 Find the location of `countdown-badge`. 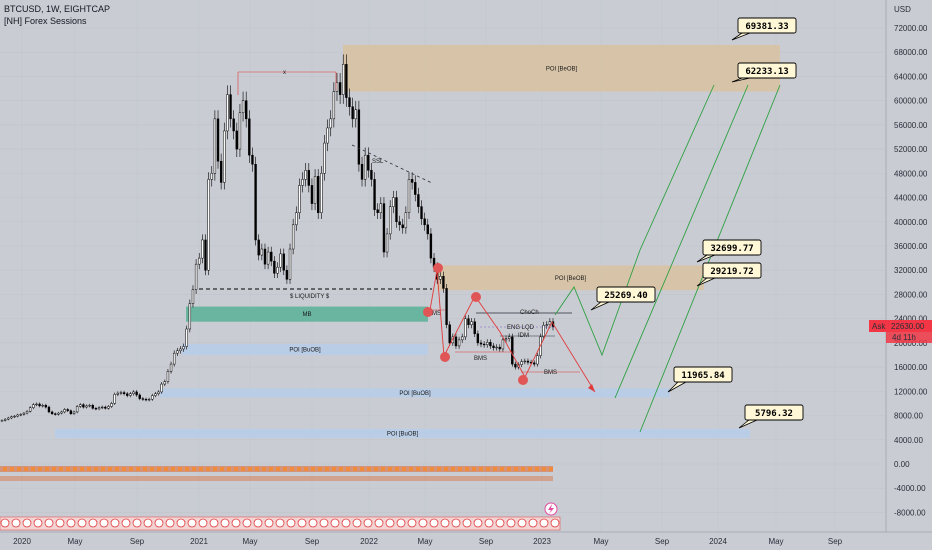

countdown-badge is located at coordinates (909, 337).